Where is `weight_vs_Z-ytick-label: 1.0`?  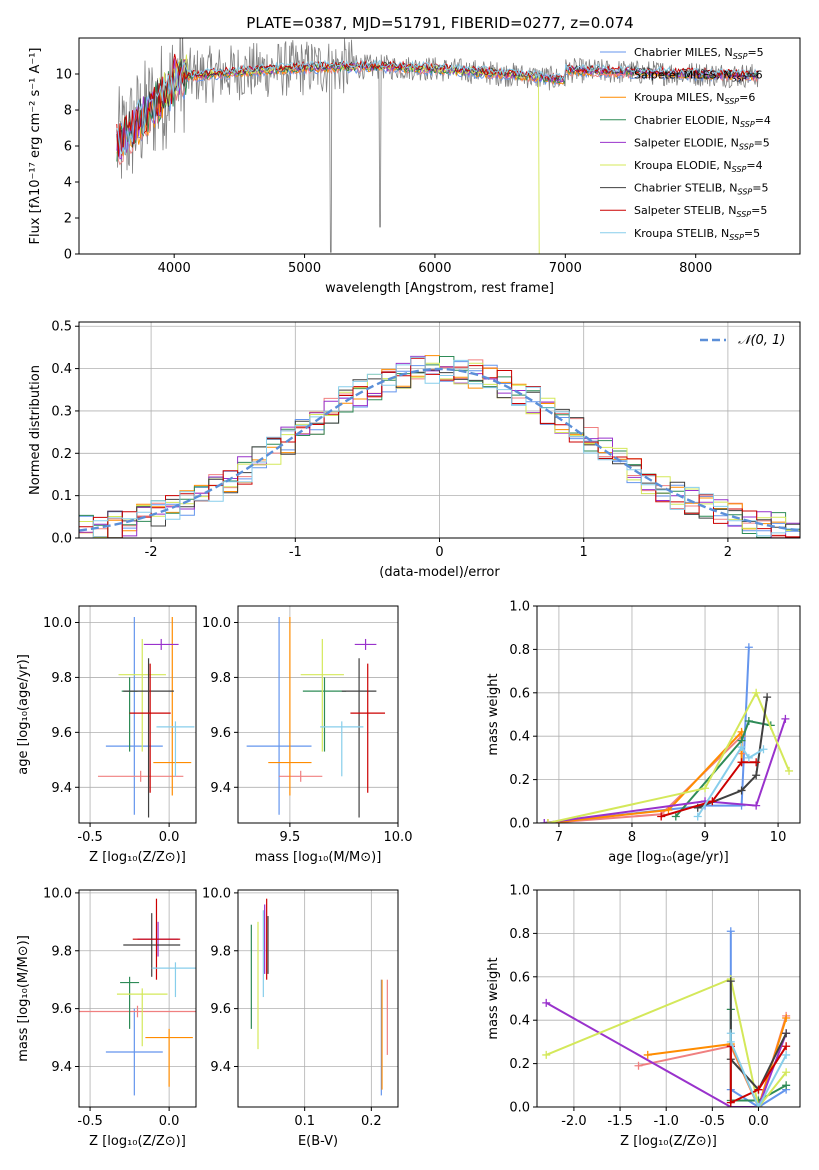
weight_vs_Z-ytick-label: 1.0 is located at coordinates (519, 891).